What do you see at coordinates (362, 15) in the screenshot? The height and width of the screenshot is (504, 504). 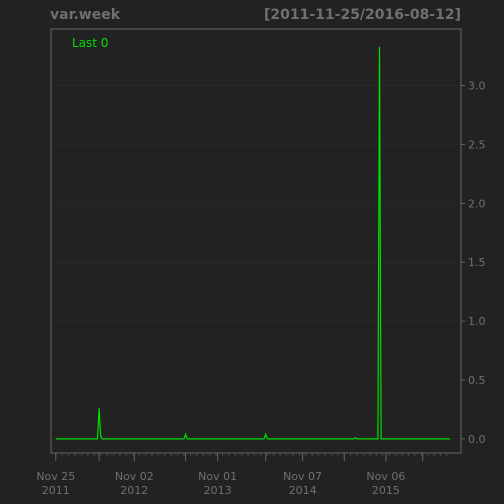 I see `chart-date-range: [2011-11-25/2016-08-12]` at bounding box center [362, 15].